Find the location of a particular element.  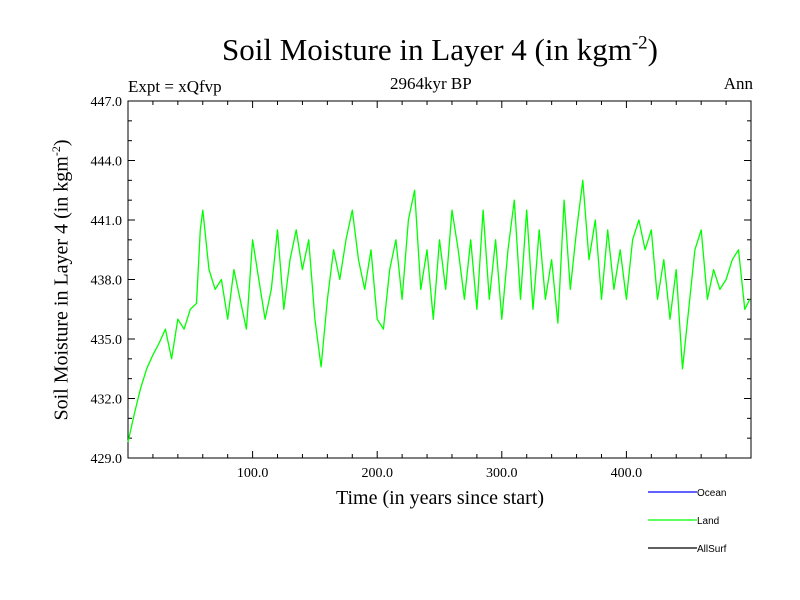

experiment-label: Expt = xQfvp is located at coordinates (175, 86).